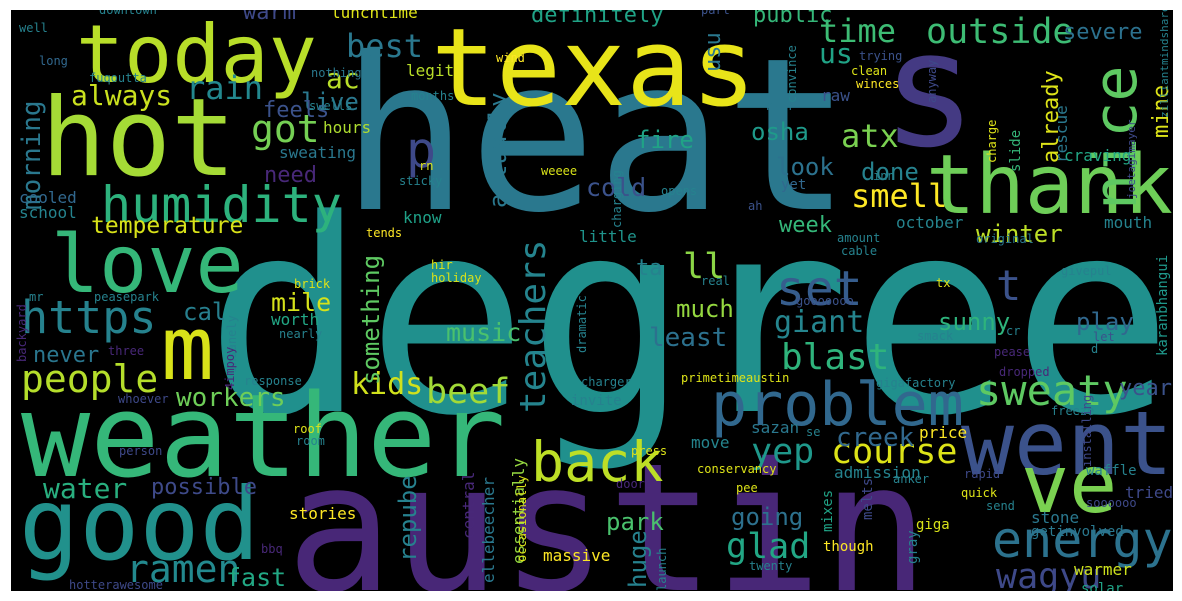 The height and width of the screenshot is (601, 1182). Describe the element at coordinates (147, 264) in the screenshot. I see `word-love: love` at that location.